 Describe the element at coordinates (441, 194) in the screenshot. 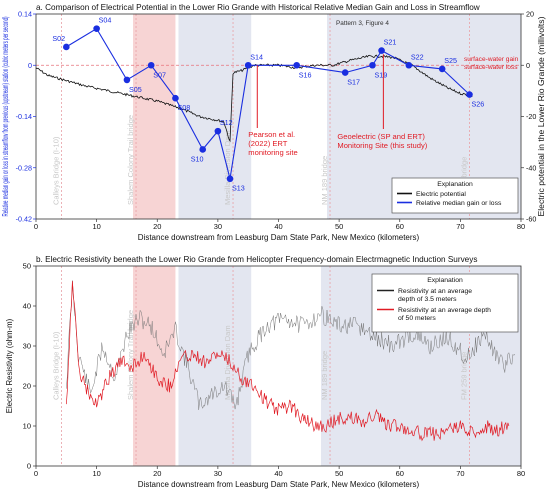

I see `legend-entry: Electric potential` at that location.